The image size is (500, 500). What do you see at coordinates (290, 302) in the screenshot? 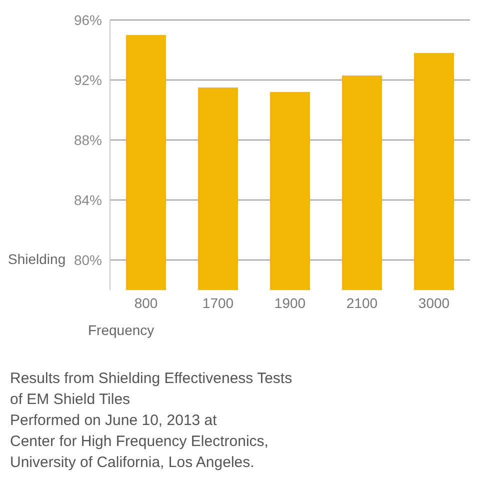
I see `x-tick-label: 1900` at bounding box center [290, 302].